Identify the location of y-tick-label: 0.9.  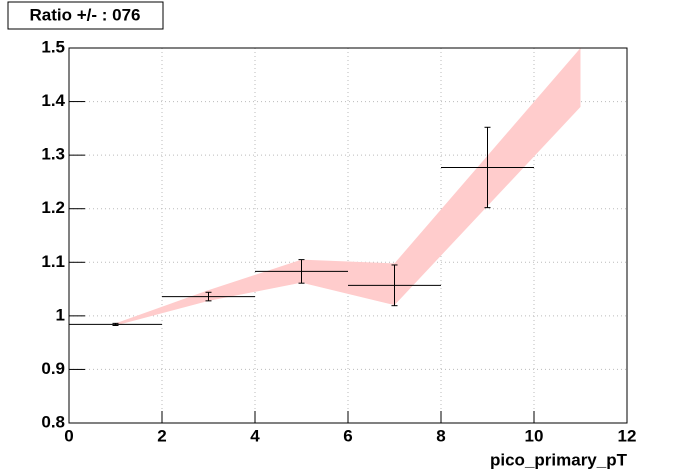
(53, 368).